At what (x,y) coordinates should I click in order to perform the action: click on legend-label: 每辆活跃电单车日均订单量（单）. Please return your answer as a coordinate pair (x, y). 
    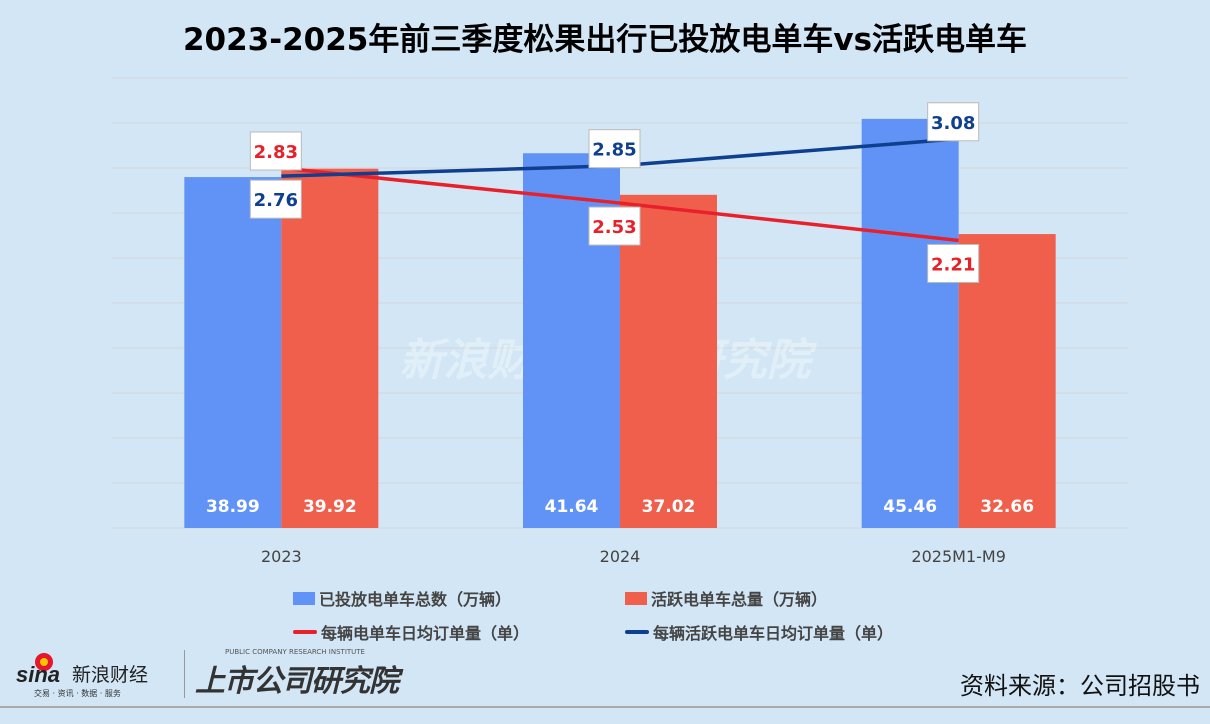
    Looking at the image, I should click on (773, 633).